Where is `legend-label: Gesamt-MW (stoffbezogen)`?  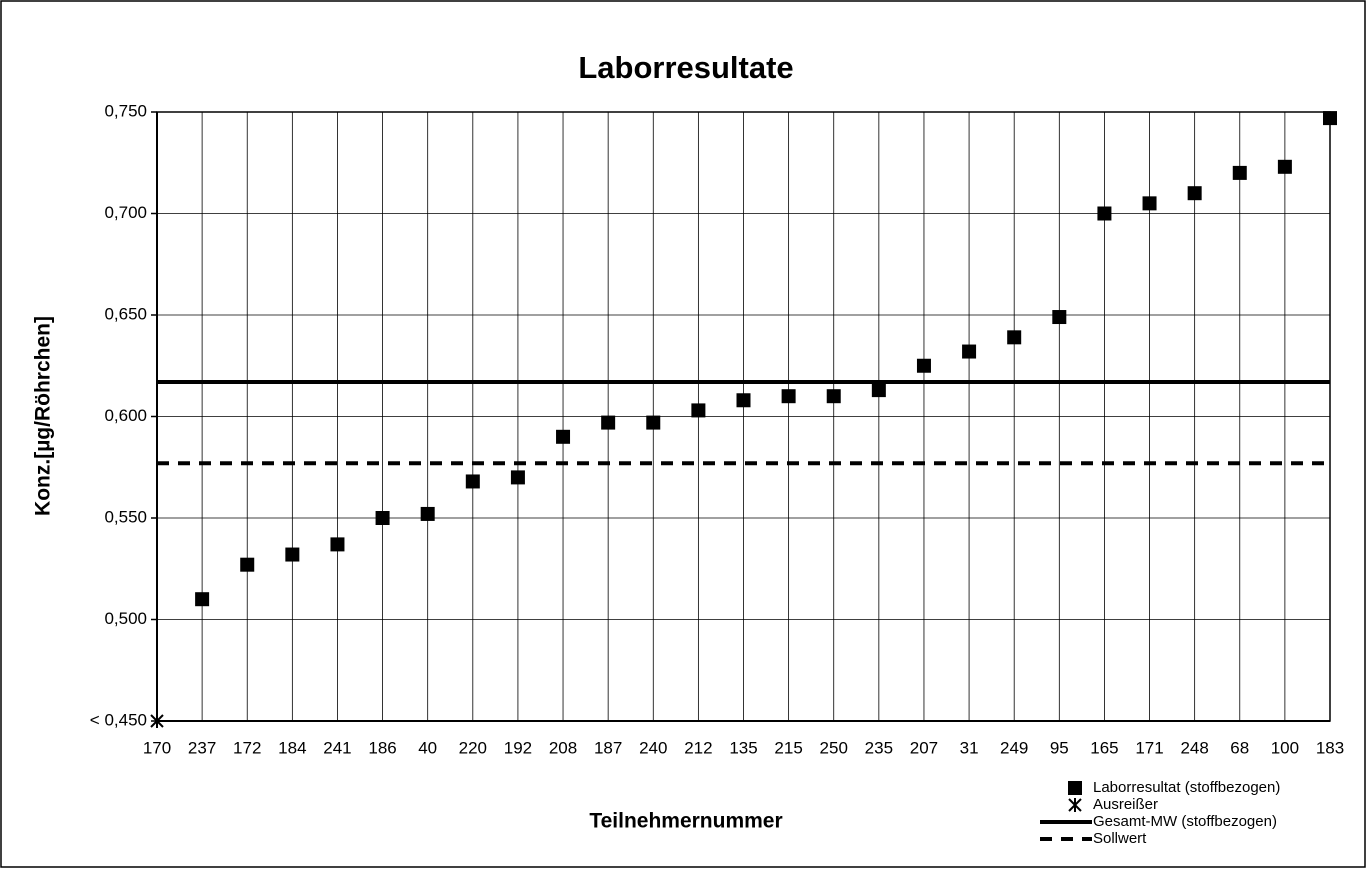
legend-label: Gesamt-MW (stoffbezogen) is located at coordinates (1185, 821).